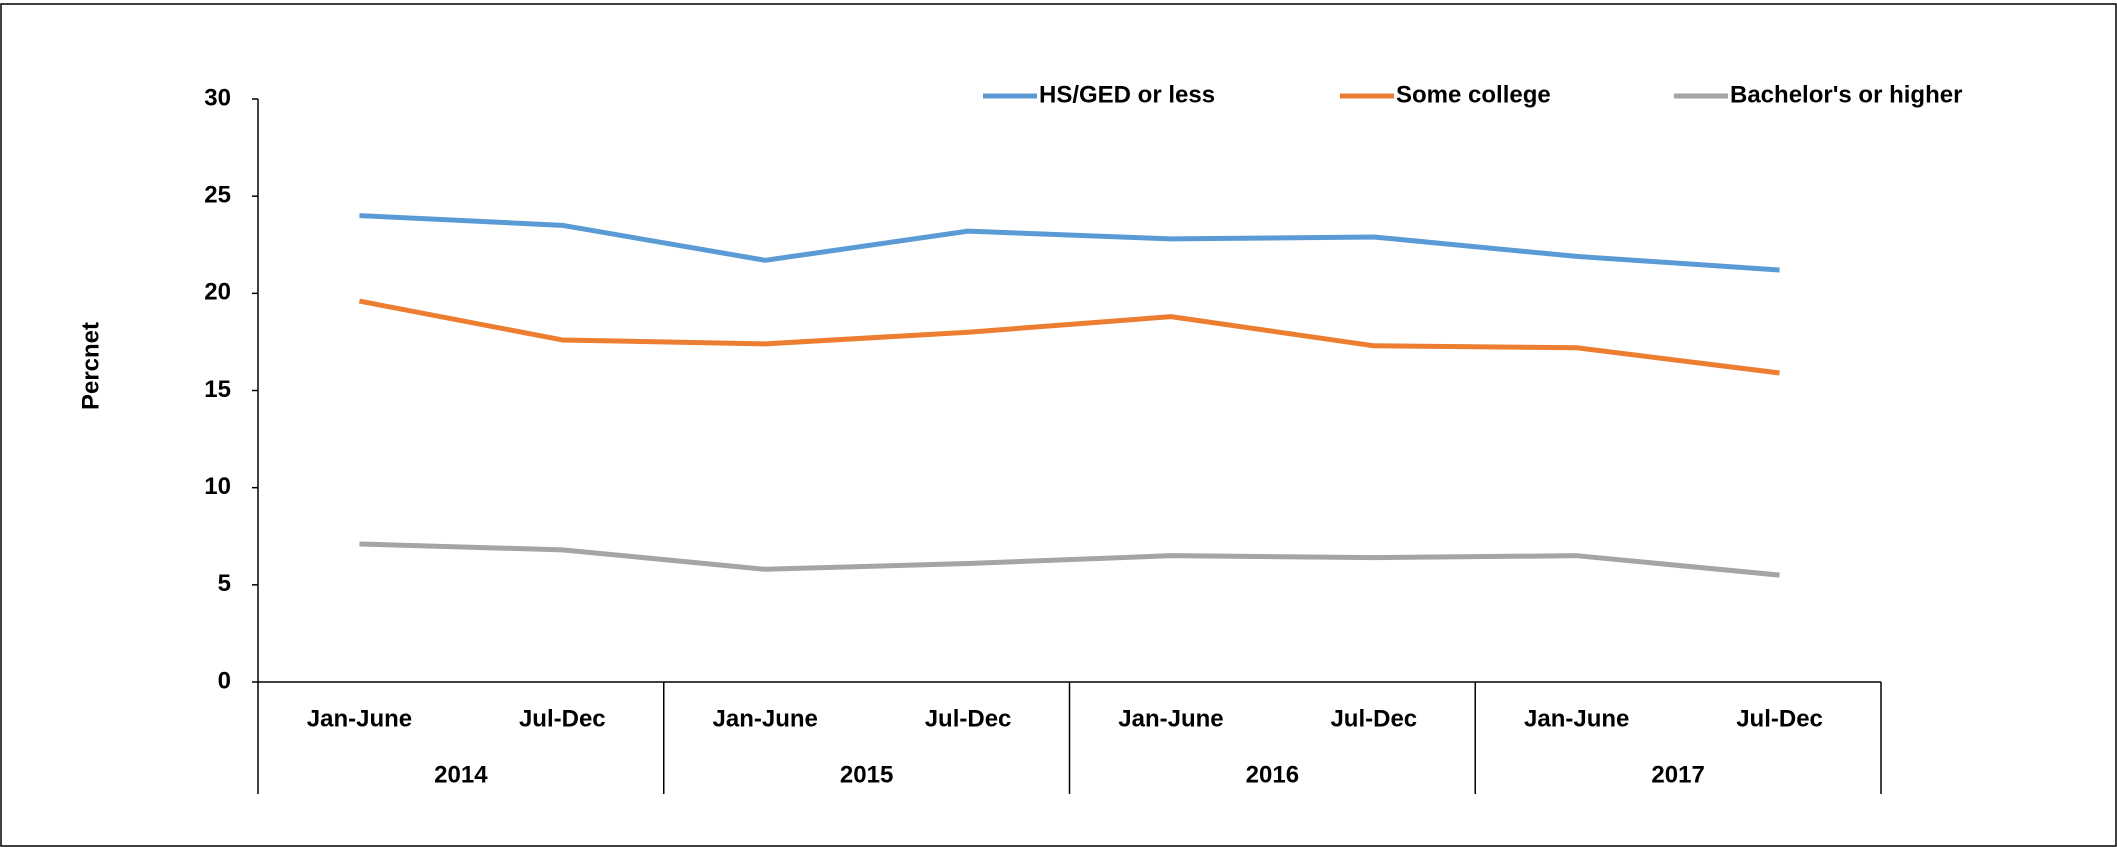 This screenshot has width=2117, height=847. I want to click on group-label: 2016, so click(1272, 774).